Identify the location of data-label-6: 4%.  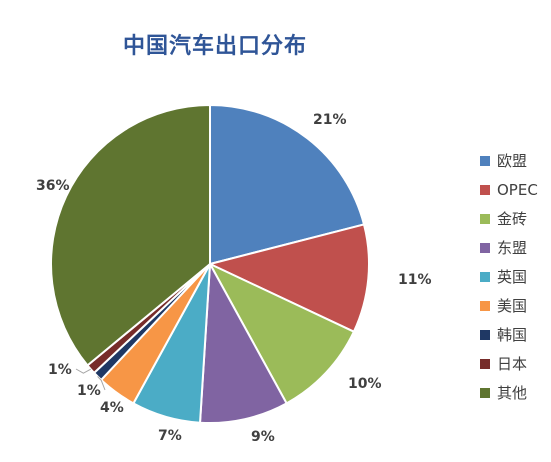
(112, 408).